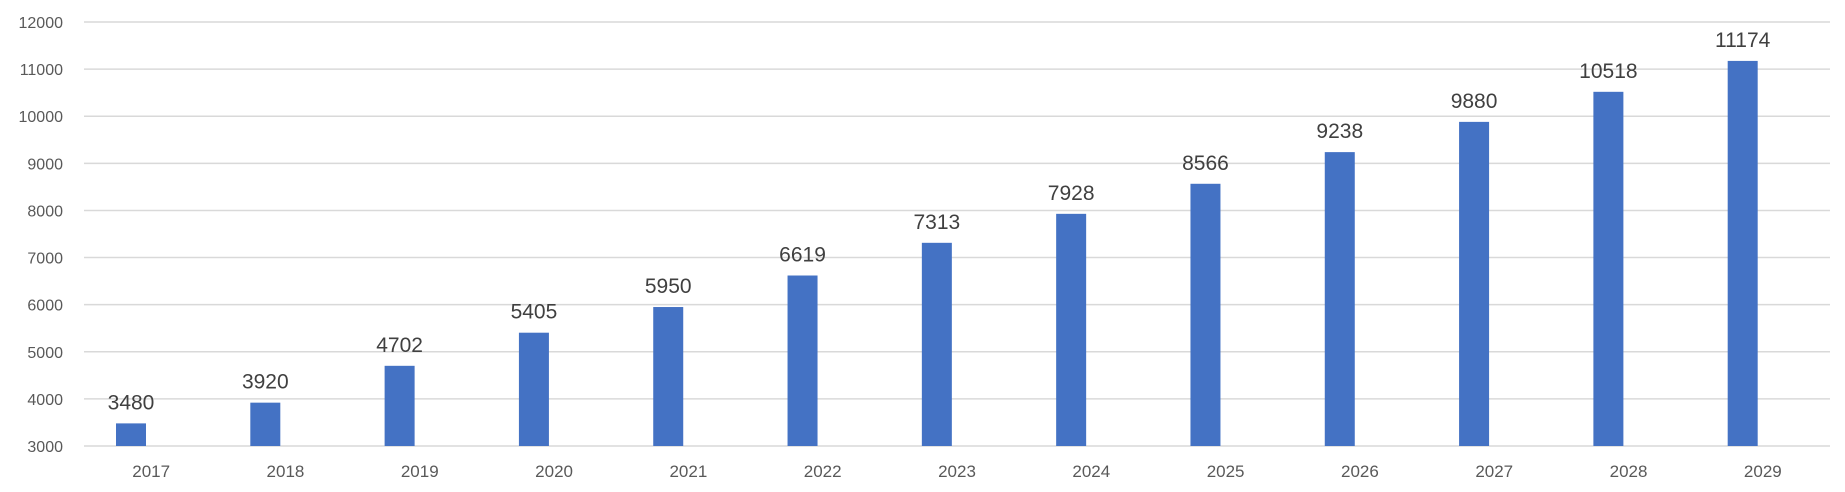 The image size is (1845, 492). I want to click on data-label: 8566, so click(1205, 163).